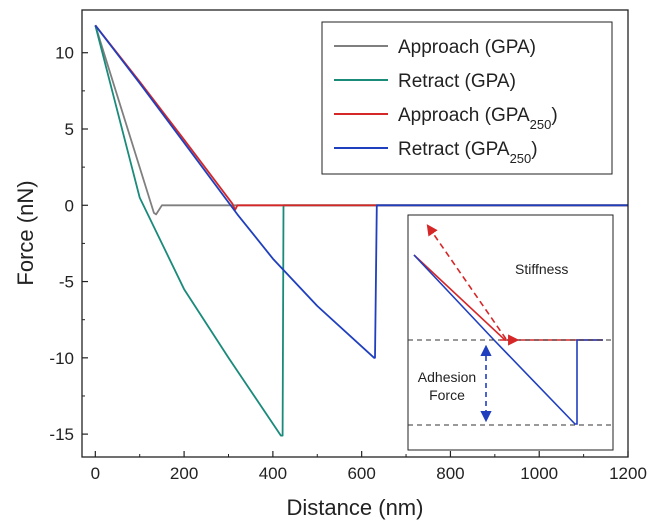 The width and height of the screenshot is (652, 525). Describe the element at coordinates (447, 377) in the screenshot. I see `adhesion-label-line1: Adhesion` at that location.